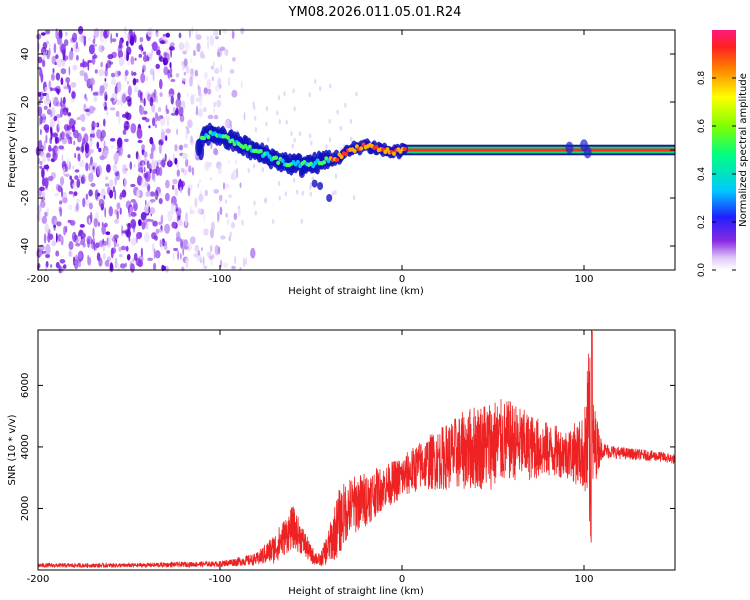 Image resolution: width=750 pixels, height=600 pixels. I want to click on y-tick-label: 0, so click(25, 150).